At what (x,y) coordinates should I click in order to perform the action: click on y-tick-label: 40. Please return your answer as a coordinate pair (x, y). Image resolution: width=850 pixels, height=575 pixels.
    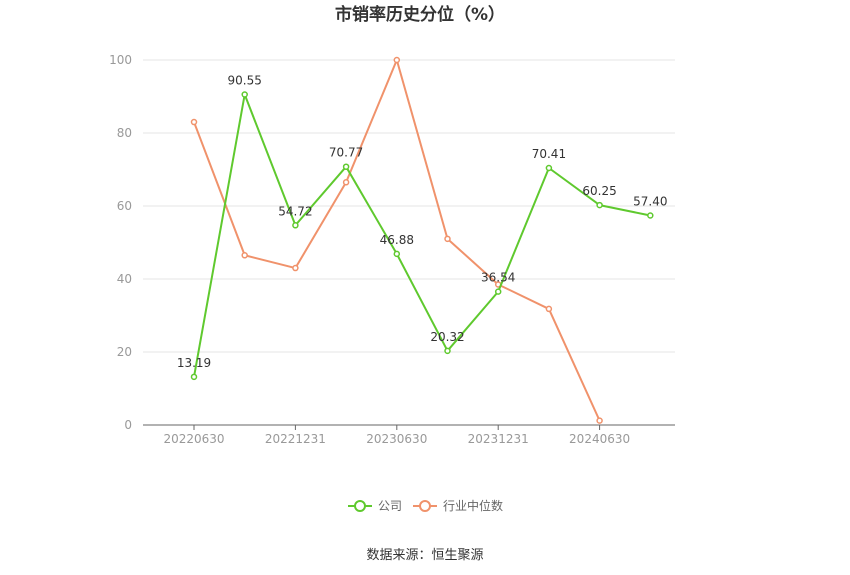
    Looking at the image, I should click on (124, 279).